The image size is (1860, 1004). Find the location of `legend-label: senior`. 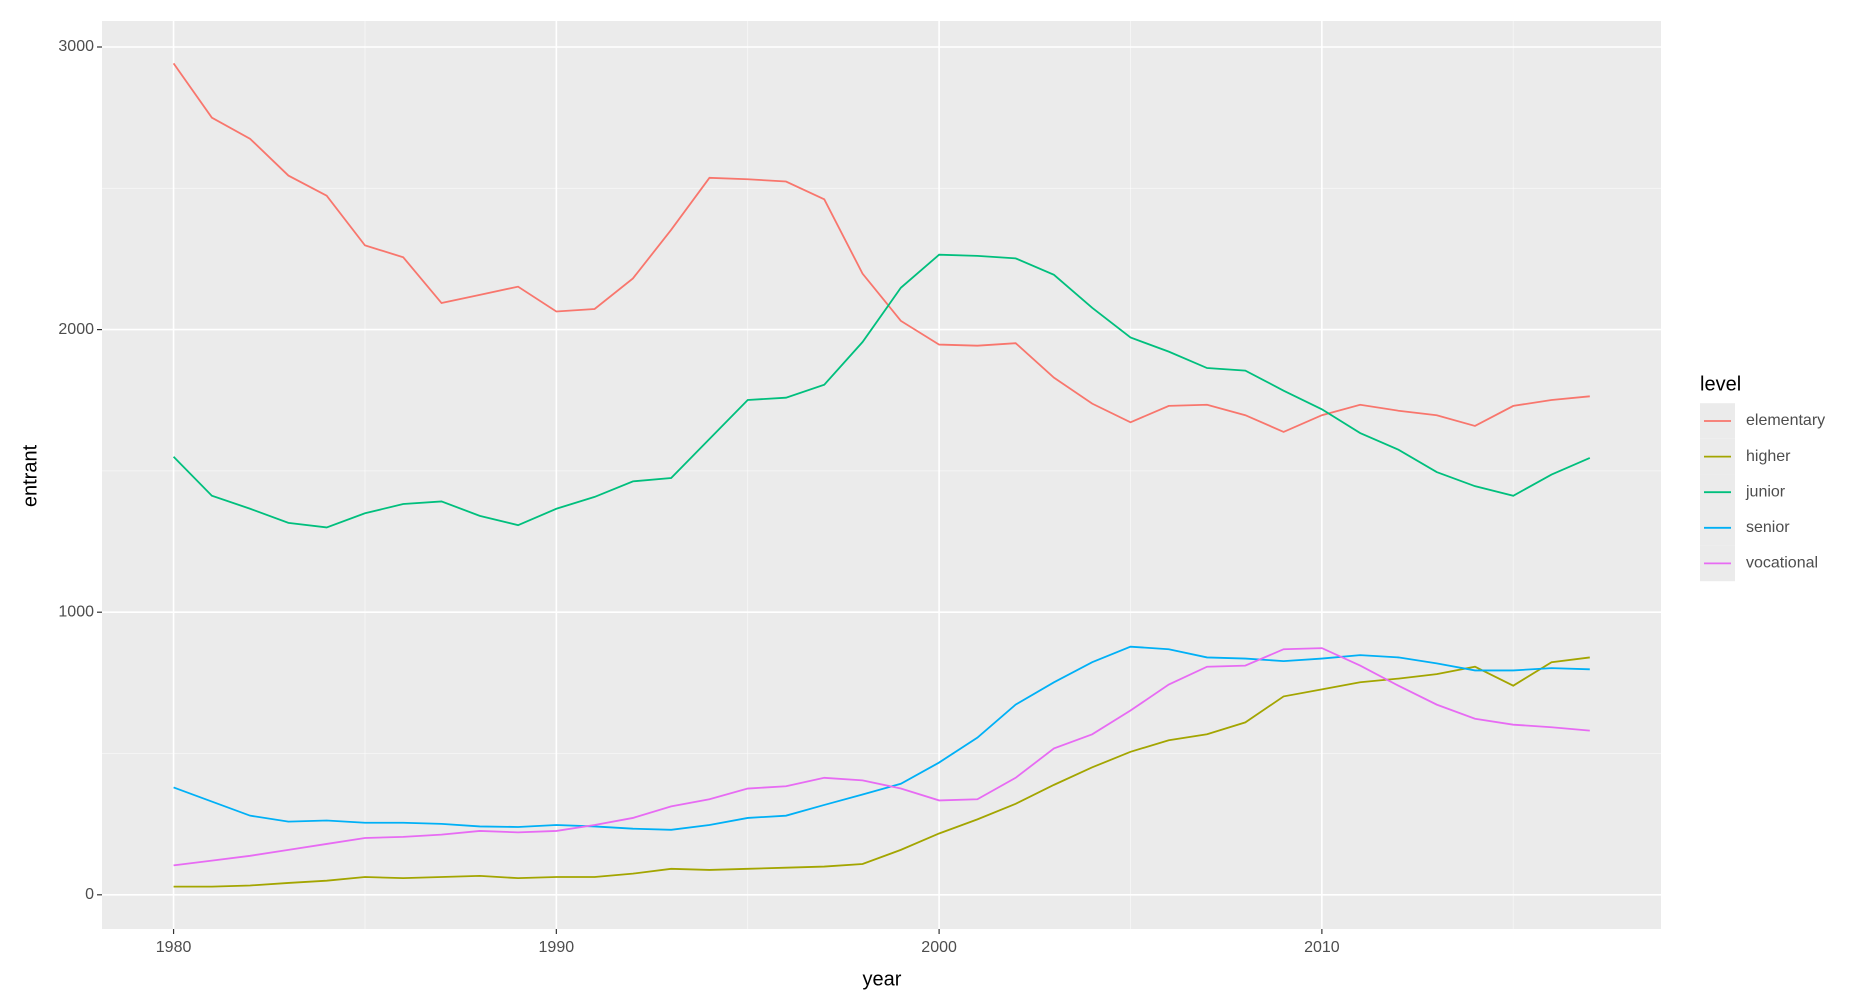

legend-label: senior is located at coordinates (1768, 527).